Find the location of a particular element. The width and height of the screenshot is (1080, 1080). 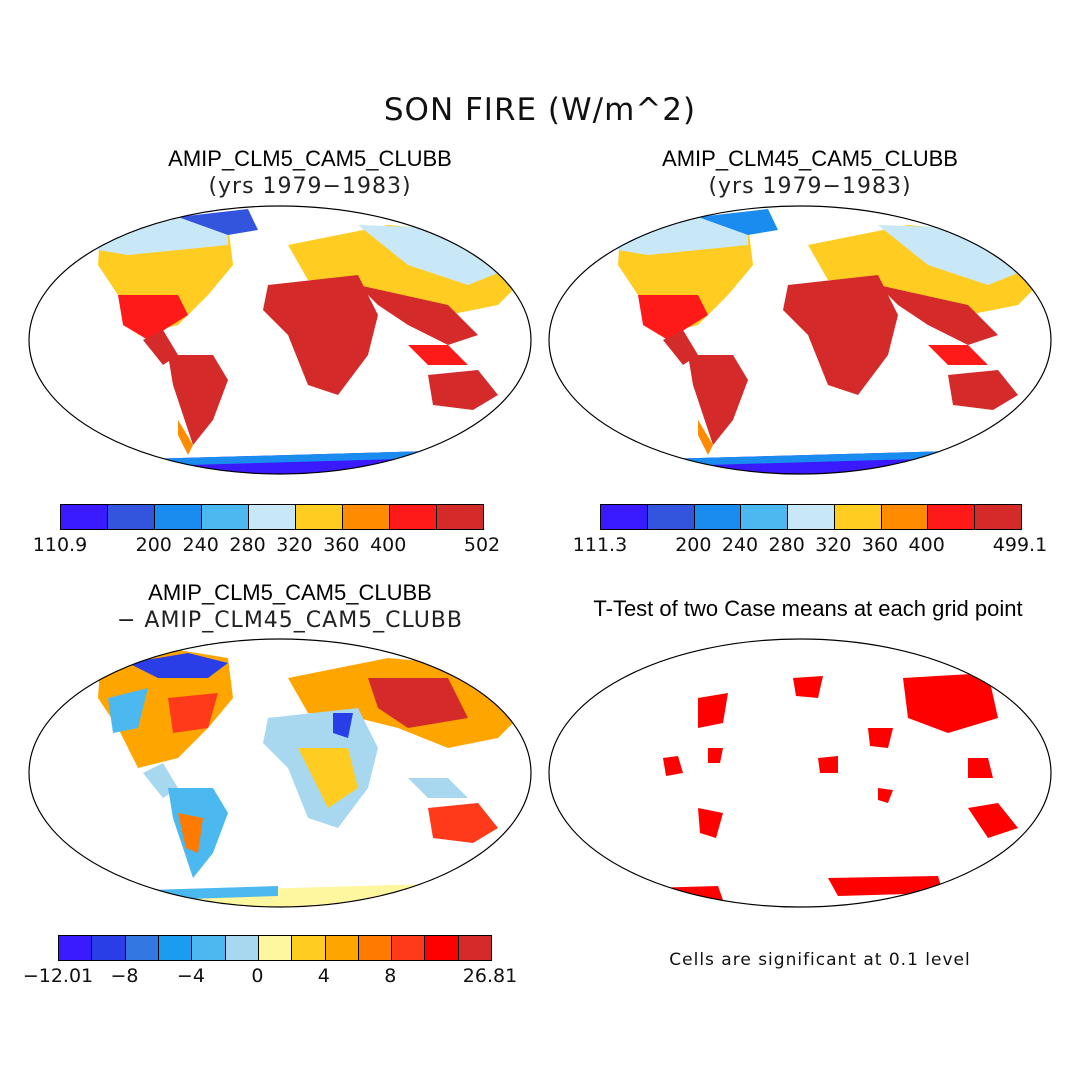

panel3-map is located at coordinates (280, 773).